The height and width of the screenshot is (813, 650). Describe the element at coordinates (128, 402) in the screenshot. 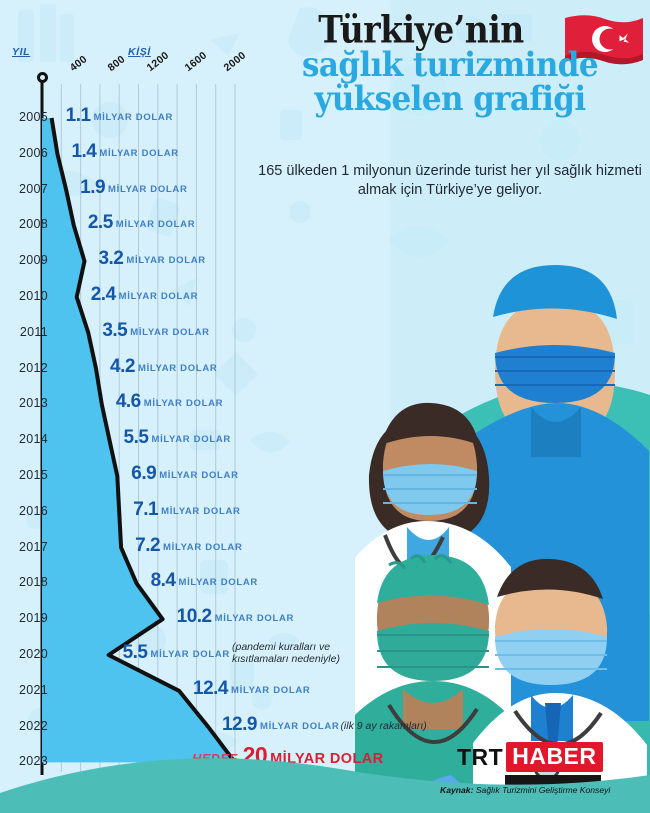

I see `value-number: 4.6` at that location.